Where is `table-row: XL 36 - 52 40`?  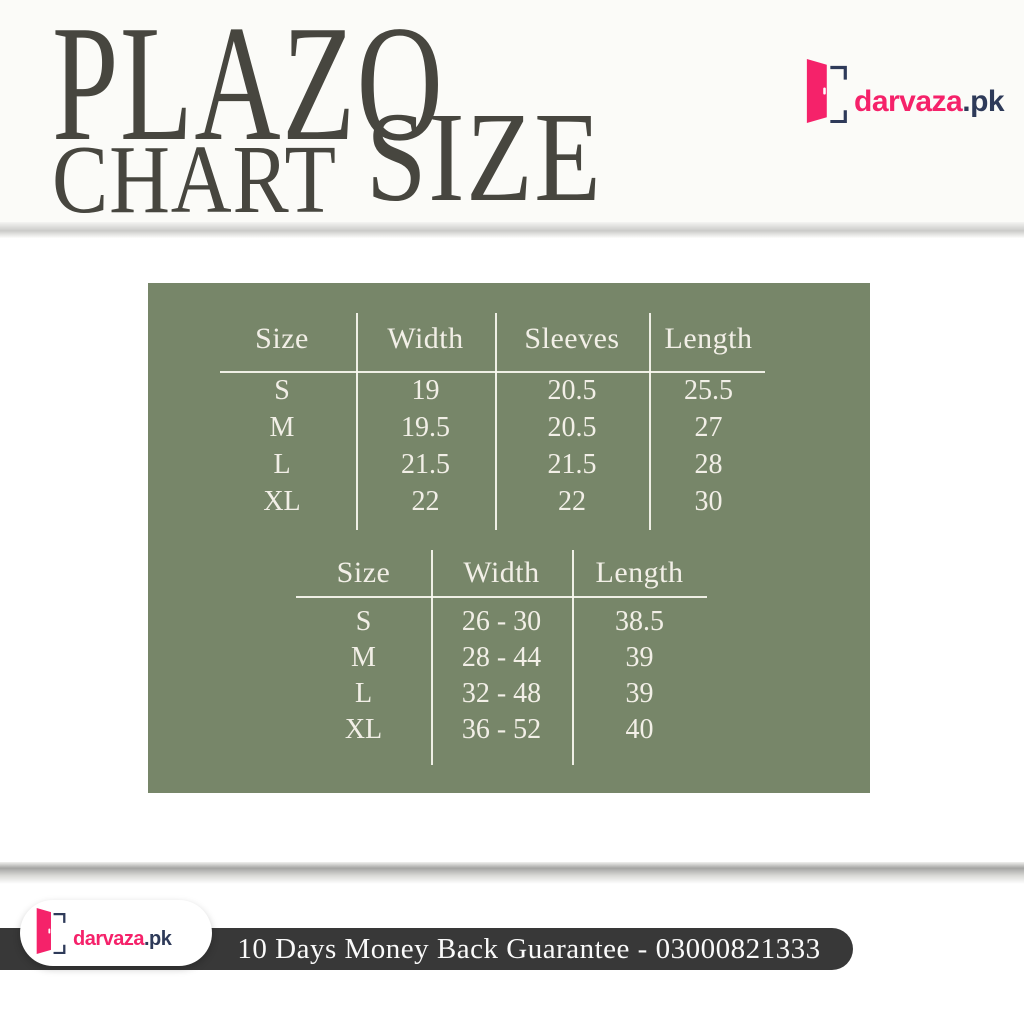
table-row: XL 36 - 52 40 is located at coordinates (501, 730).